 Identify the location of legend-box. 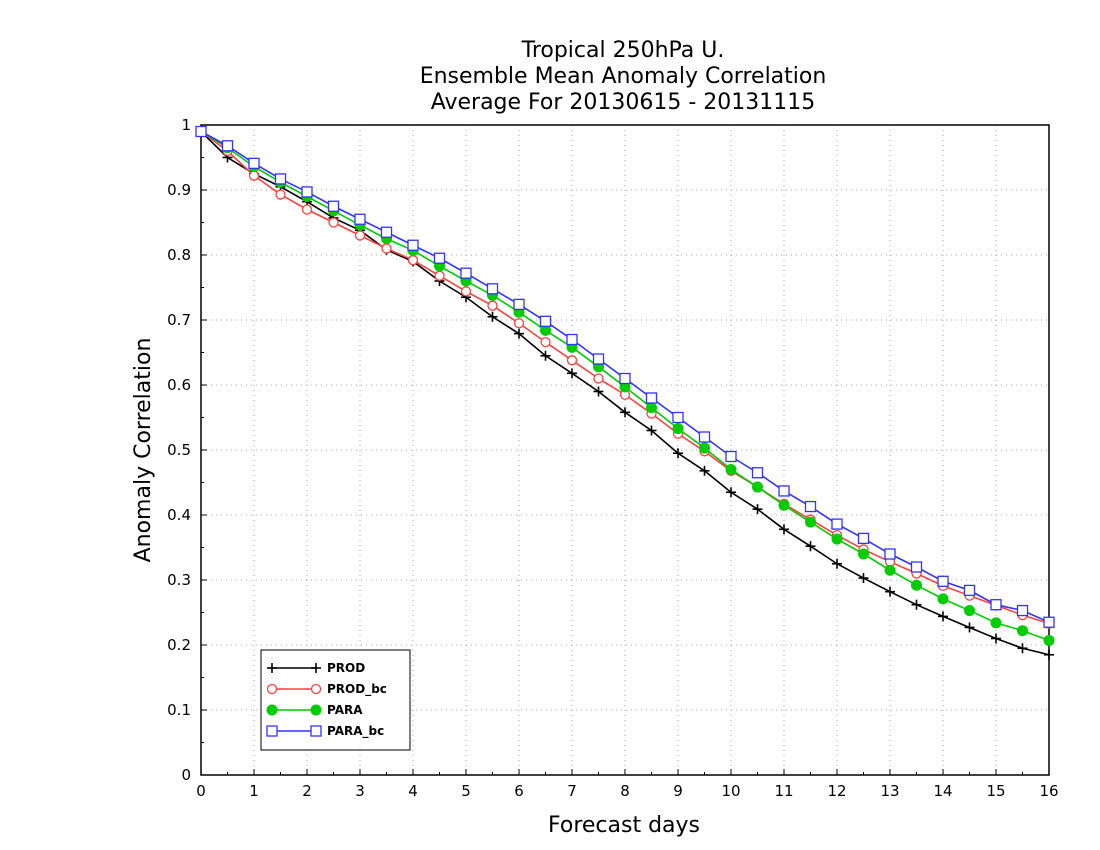
(335, 700).